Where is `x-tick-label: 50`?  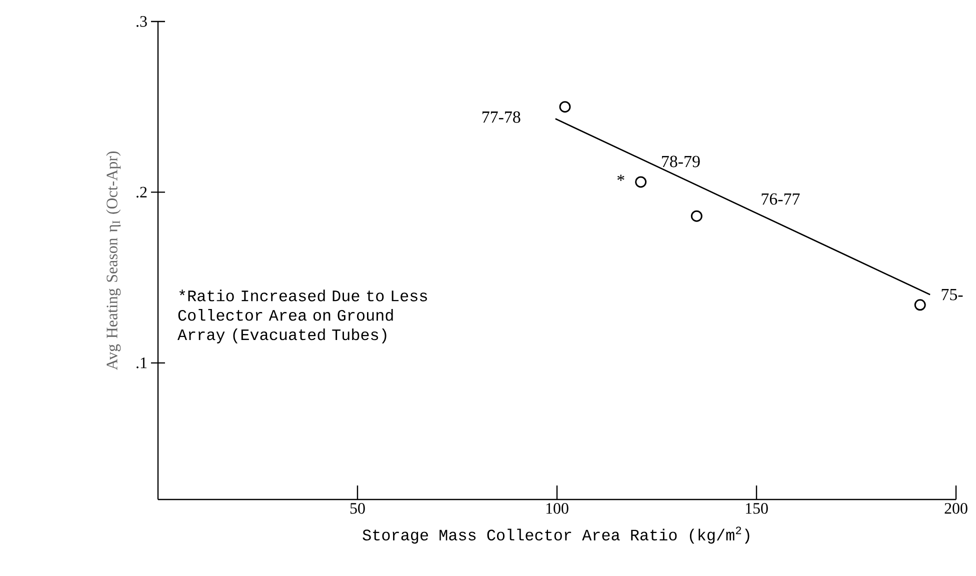 x-tick-label: 50 is located at coordinates (357, 508).